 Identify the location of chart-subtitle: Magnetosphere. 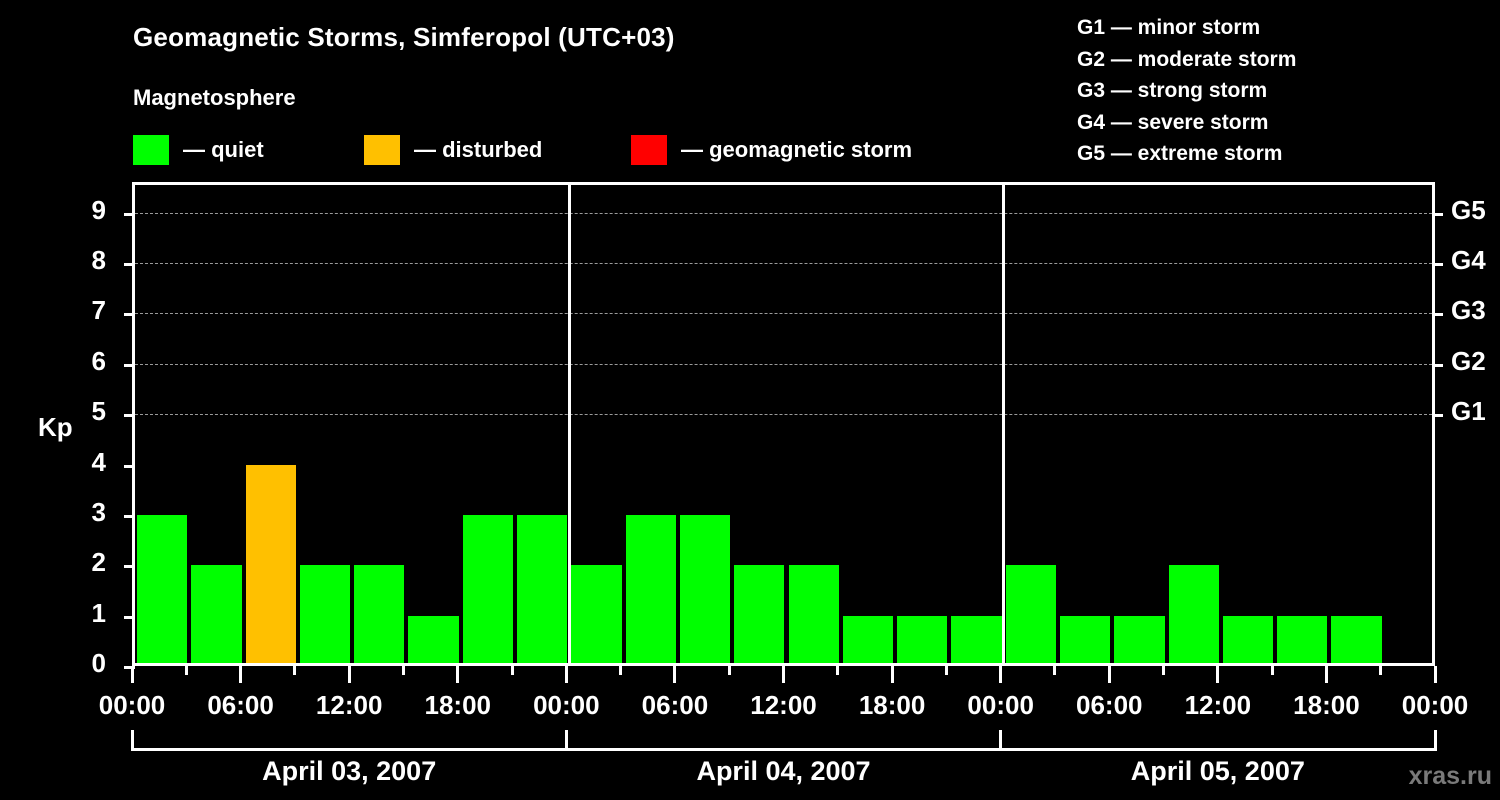
(214, 97).